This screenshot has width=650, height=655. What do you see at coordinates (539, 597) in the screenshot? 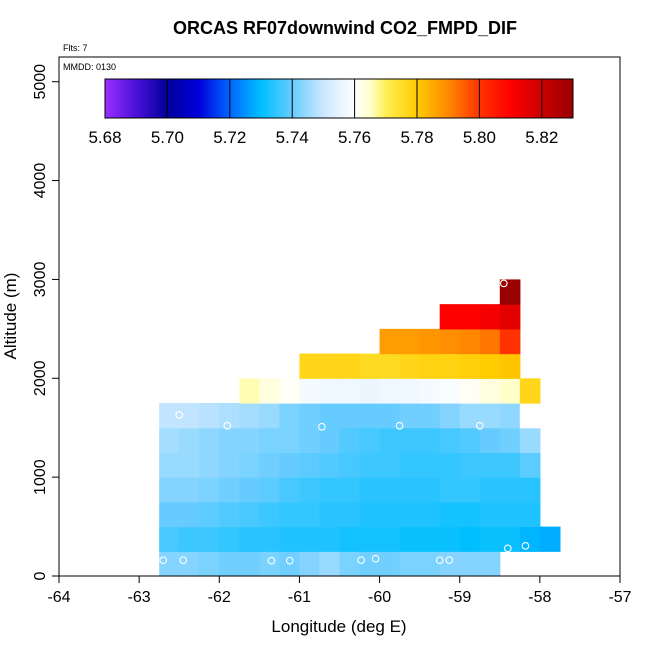
I see `x-tick-label: -58` at bounding box center [539, 597].